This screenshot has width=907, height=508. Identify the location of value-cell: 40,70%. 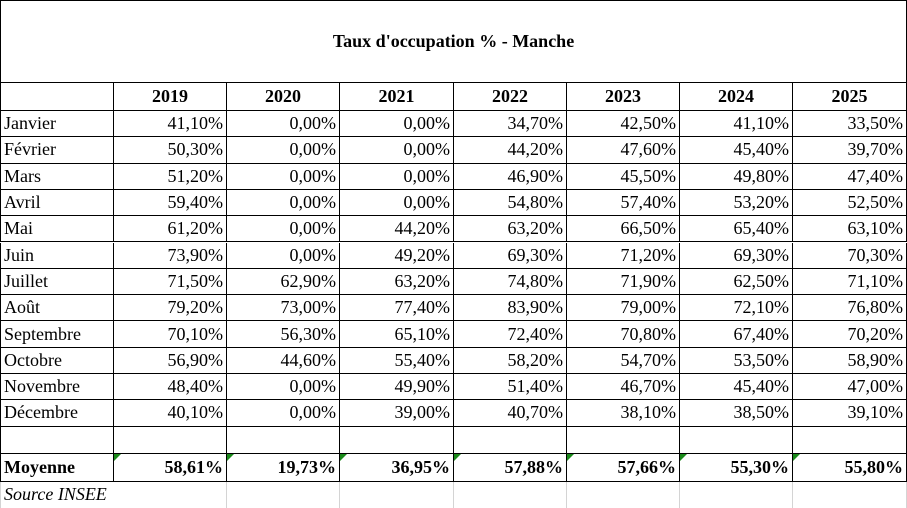
(510, 413).